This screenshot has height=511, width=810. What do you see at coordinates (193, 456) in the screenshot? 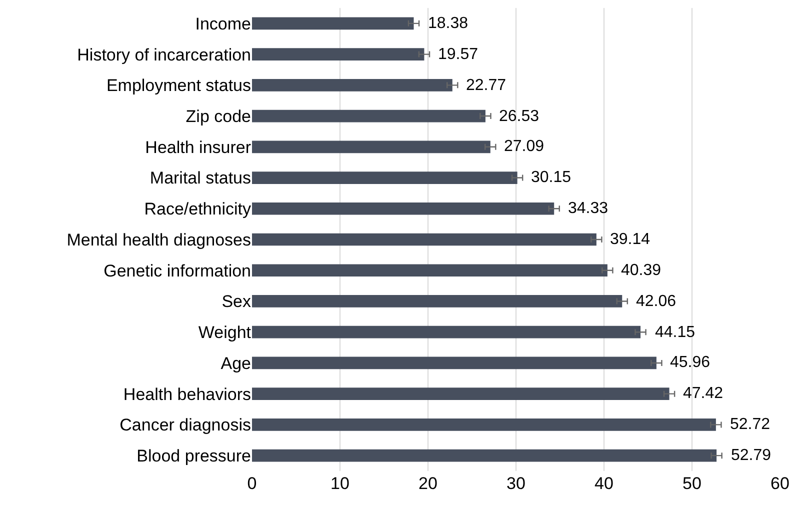
I see `y-tick-label: Blood pressure` at bounding box center [193, 456].